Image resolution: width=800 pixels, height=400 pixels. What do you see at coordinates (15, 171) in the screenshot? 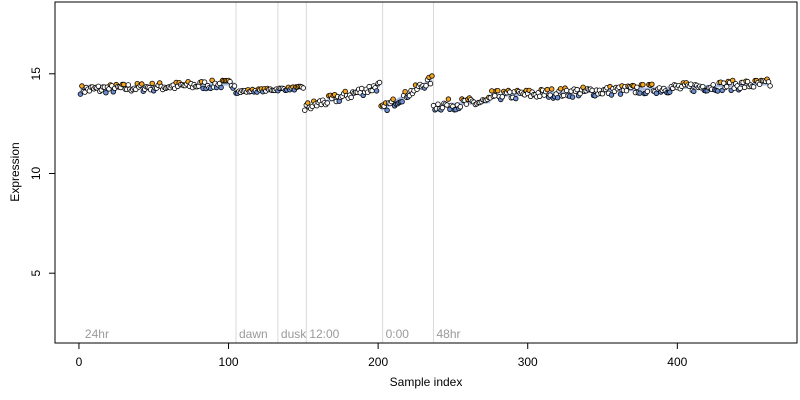
I see `y-axis-title: Expression` at bounding box center [15, 171].